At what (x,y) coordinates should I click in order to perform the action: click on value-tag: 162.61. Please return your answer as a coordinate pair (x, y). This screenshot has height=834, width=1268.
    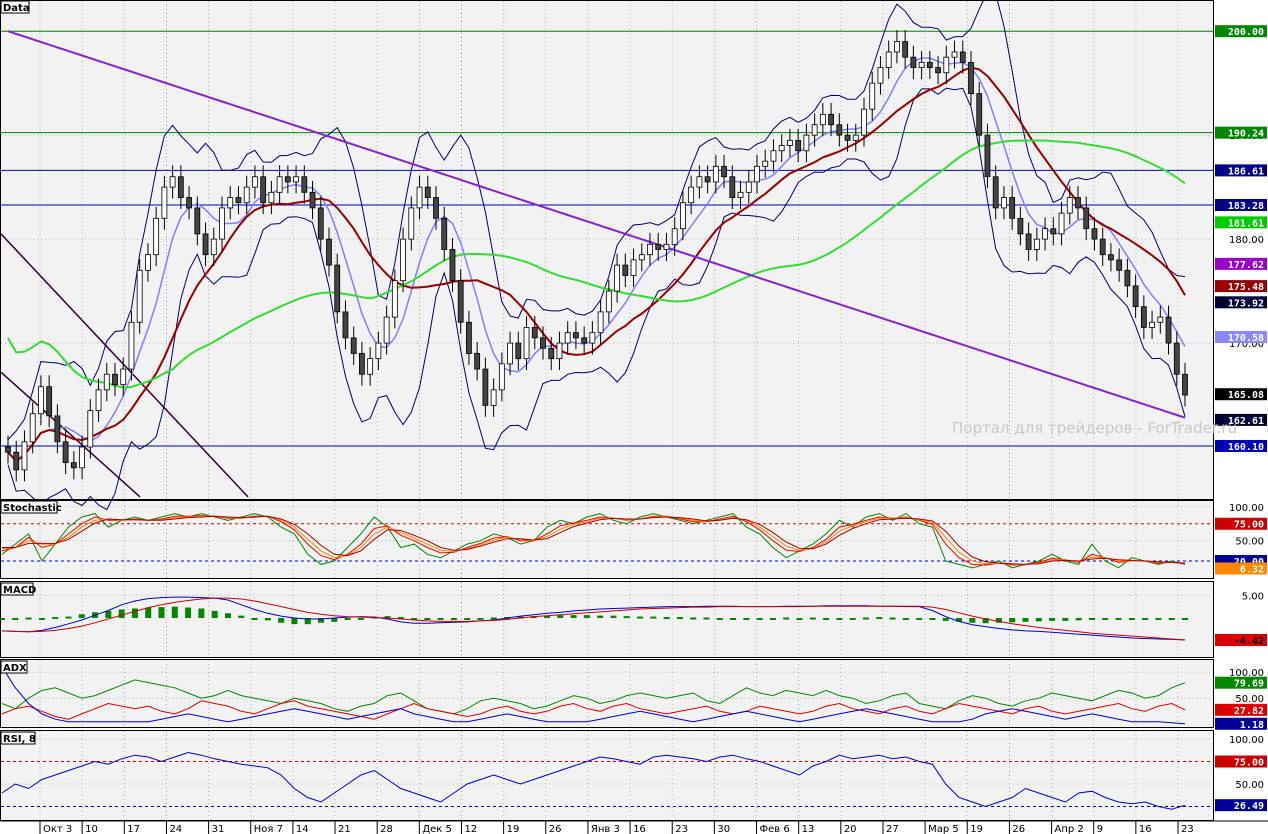
    Looking at the image, I should click on (1241, 420).